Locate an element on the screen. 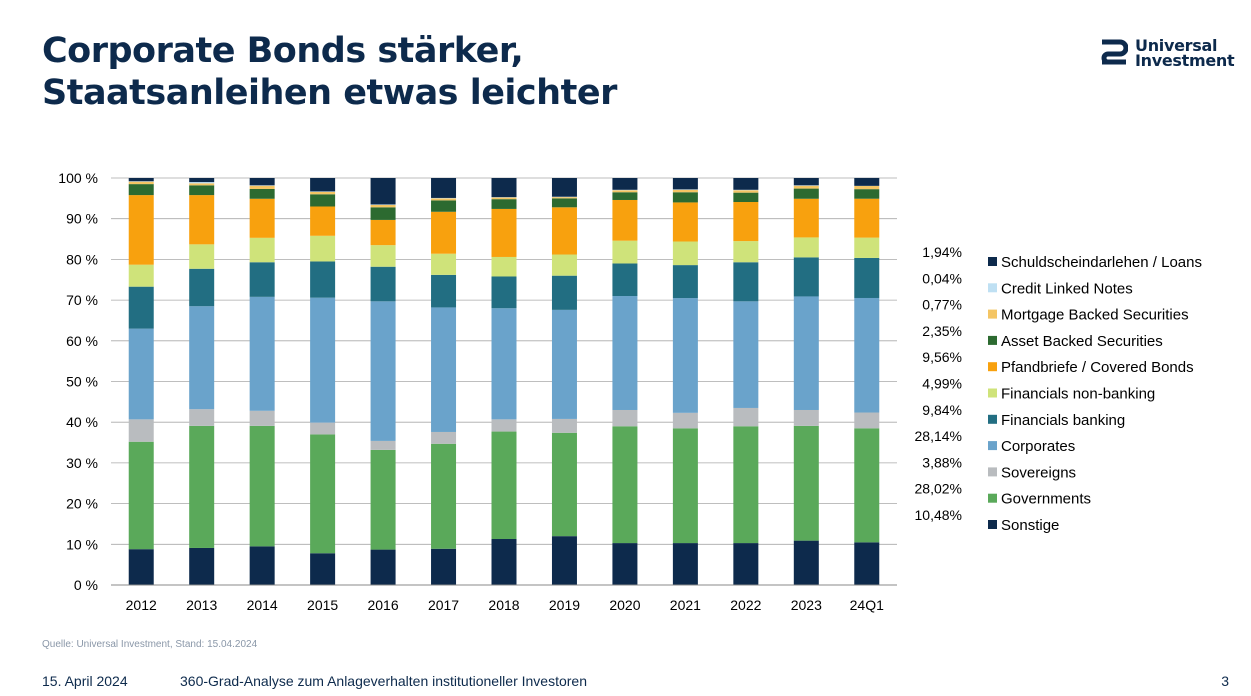 The width and height of the screenshot is (1251, 696). page-number: 3 is located at coordinates (1225, 681).